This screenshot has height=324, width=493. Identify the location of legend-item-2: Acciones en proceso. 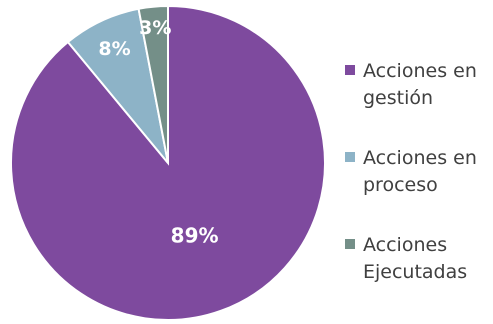
(411, 171).